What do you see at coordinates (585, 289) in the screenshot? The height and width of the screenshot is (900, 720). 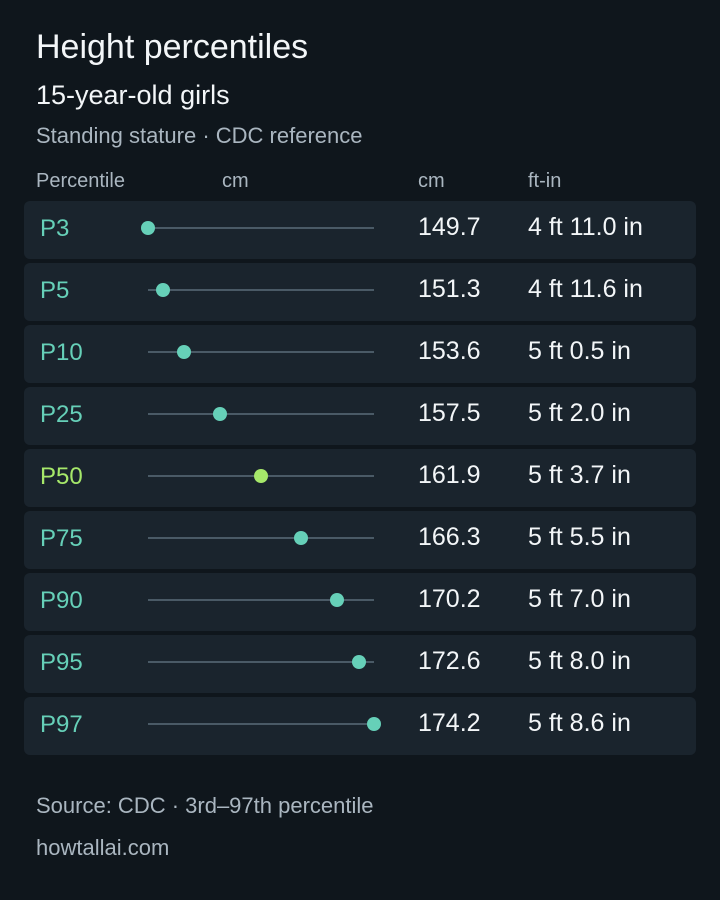 I see `ftin-value: 4 ft 11.6 in` at bounding box center [585, 289].